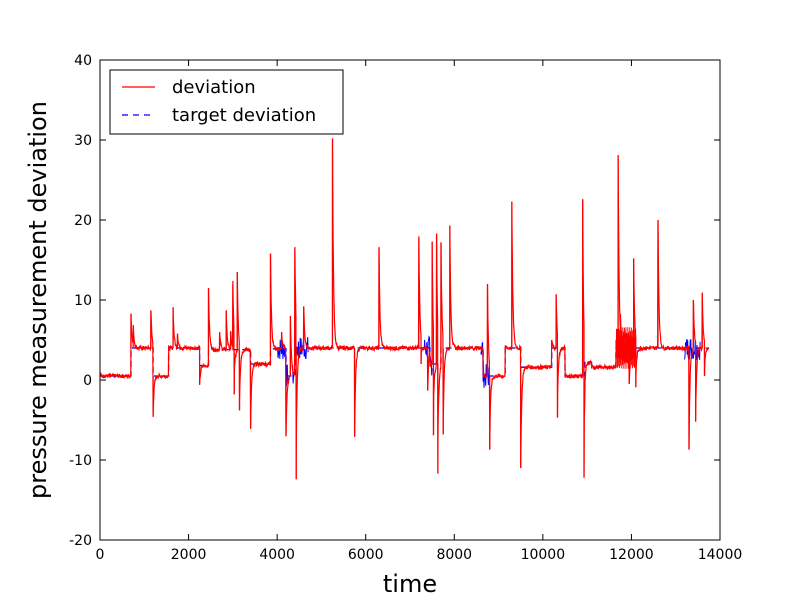 Image resolution: width=800 pixels, height=600 pixels. What do you see at coordinates (454, 555) in the screenshot?
I see `x-tick-label: 8000` at bounding box center [454, 555].